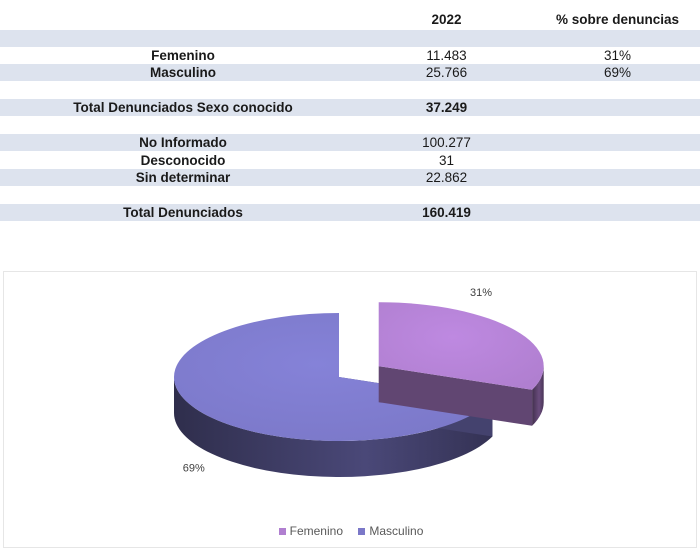 This screenshot has width=700, height=550. What do you see at coordinates (481, 293) in the screenshot?
I see `data-label-femenino: 31%` at bounding box center [481, 293].